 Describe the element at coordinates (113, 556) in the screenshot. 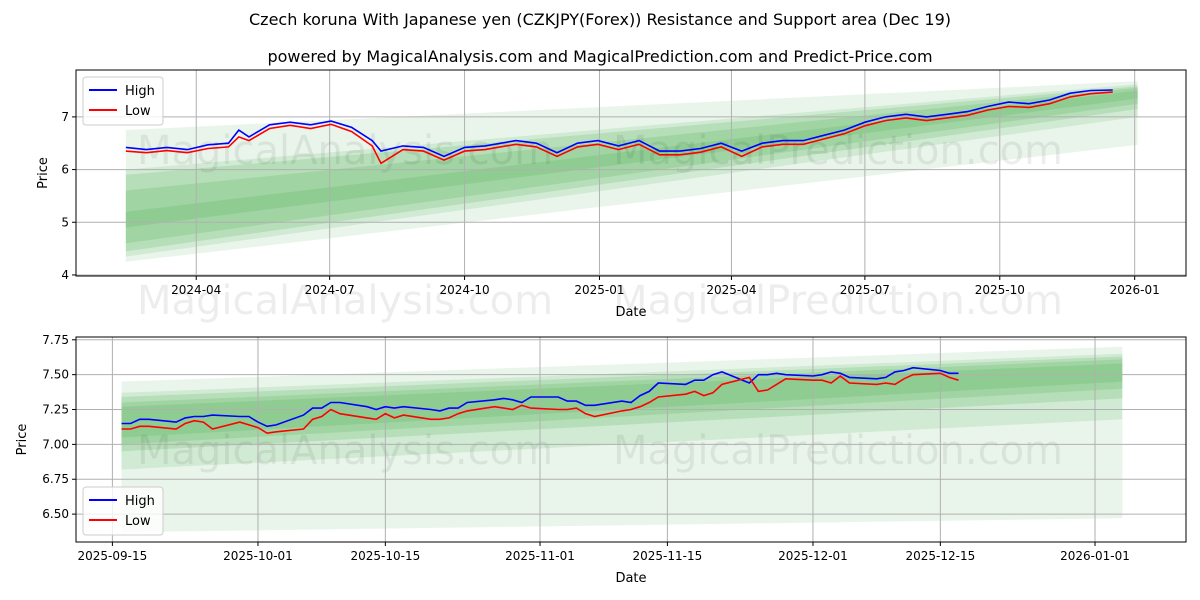

I see `x-tick-label: 2025-09-15` at that location.